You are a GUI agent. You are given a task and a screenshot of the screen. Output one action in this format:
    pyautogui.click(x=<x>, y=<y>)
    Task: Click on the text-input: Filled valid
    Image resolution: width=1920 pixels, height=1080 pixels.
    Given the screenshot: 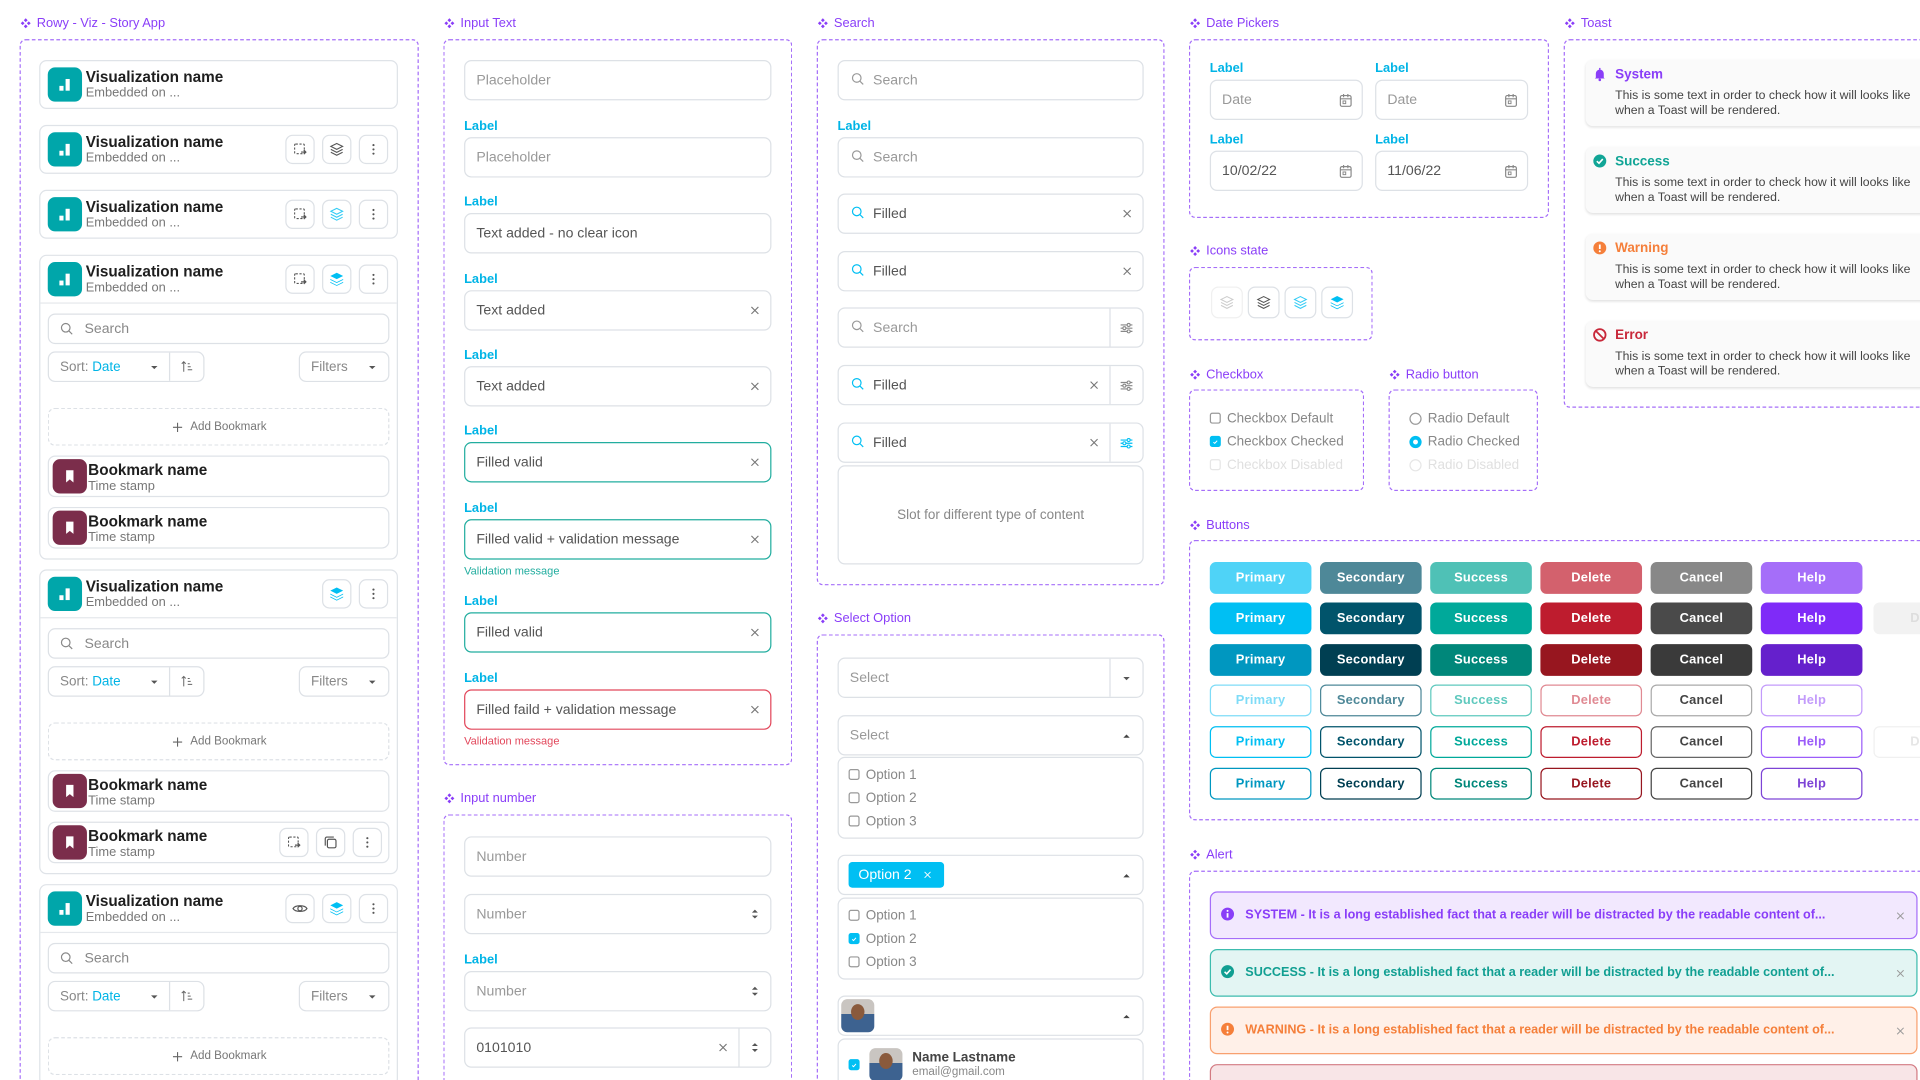 What is the action you would take?
    pyautogui.click(x=618, y=632)
    